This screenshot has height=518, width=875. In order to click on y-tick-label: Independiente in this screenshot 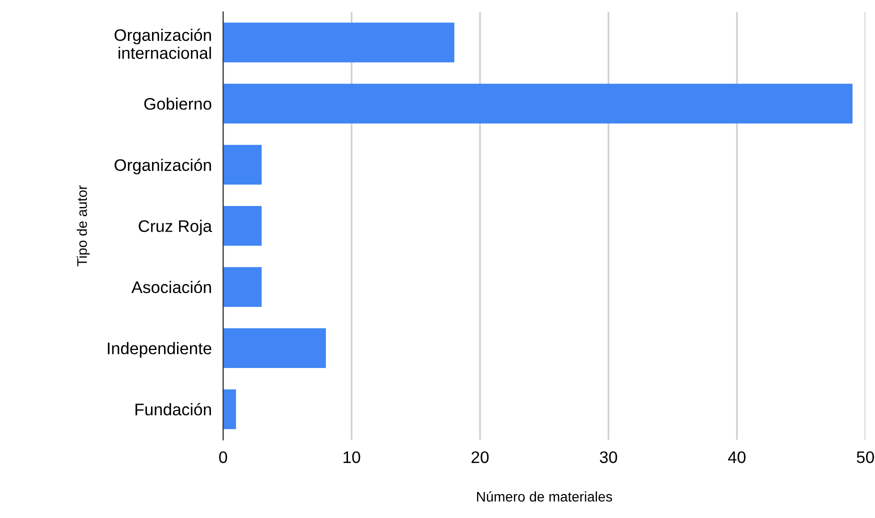, I will do `click(160, 350)`.